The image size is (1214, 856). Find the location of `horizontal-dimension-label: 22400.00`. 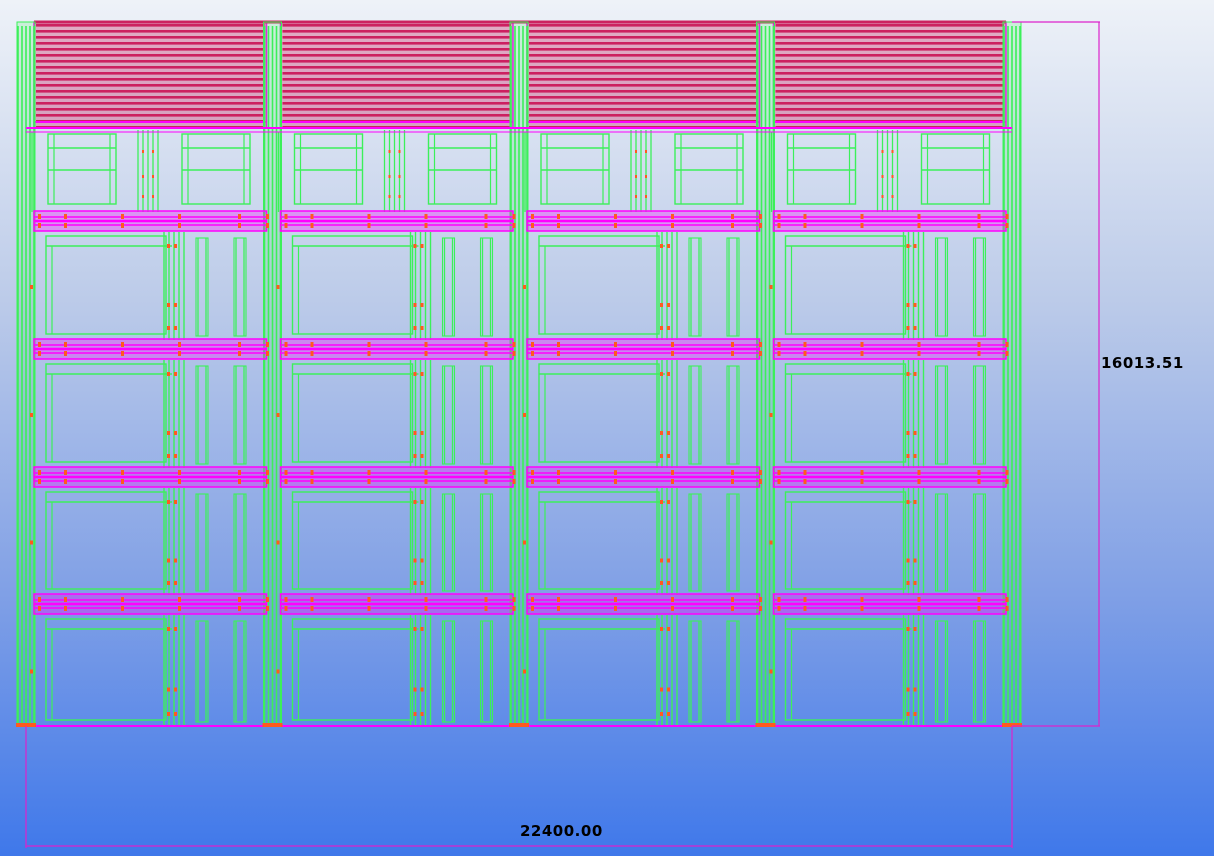

horizontal-dimension-label: 22400.00 is located at coordinates (561, 831).